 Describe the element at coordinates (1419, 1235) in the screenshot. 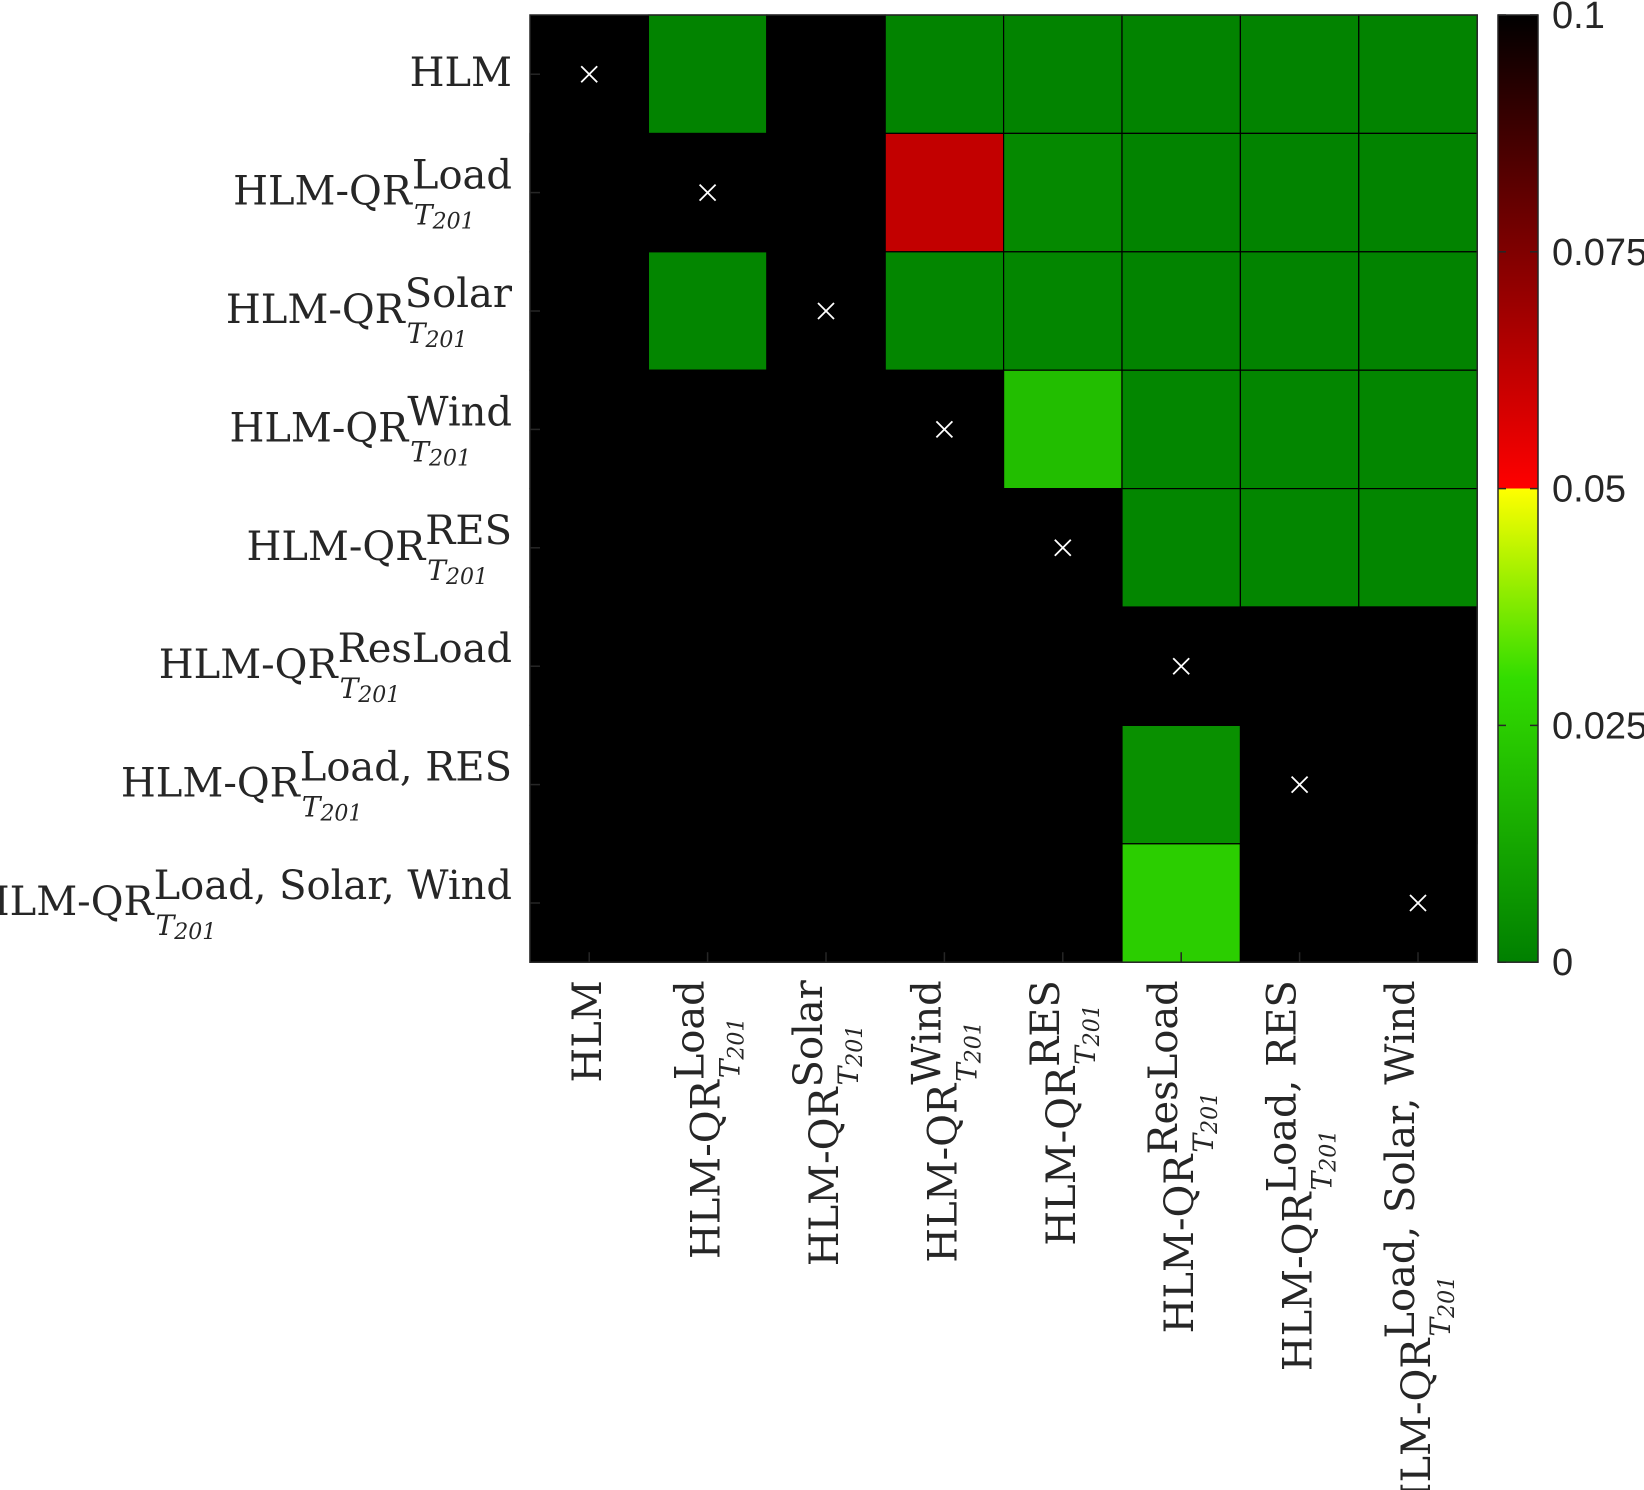

I see `column-label: HLM-QRLoad, Solar, Wind T201` at that location.